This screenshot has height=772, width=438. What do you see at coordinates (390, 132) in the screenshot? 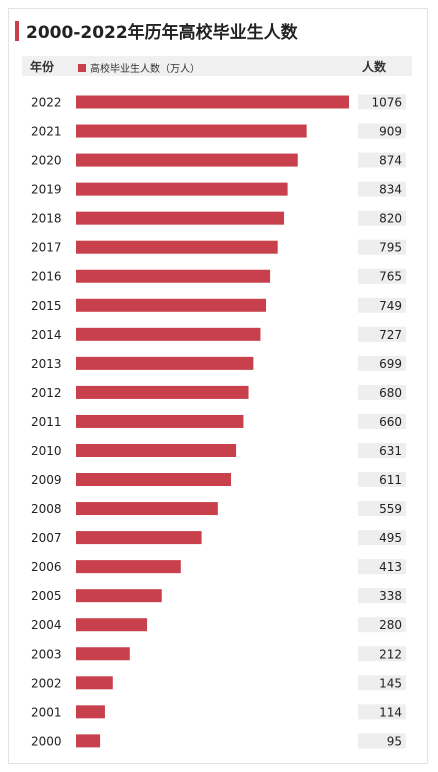
I see `value-label: 909` at bounding box center [390, 132].